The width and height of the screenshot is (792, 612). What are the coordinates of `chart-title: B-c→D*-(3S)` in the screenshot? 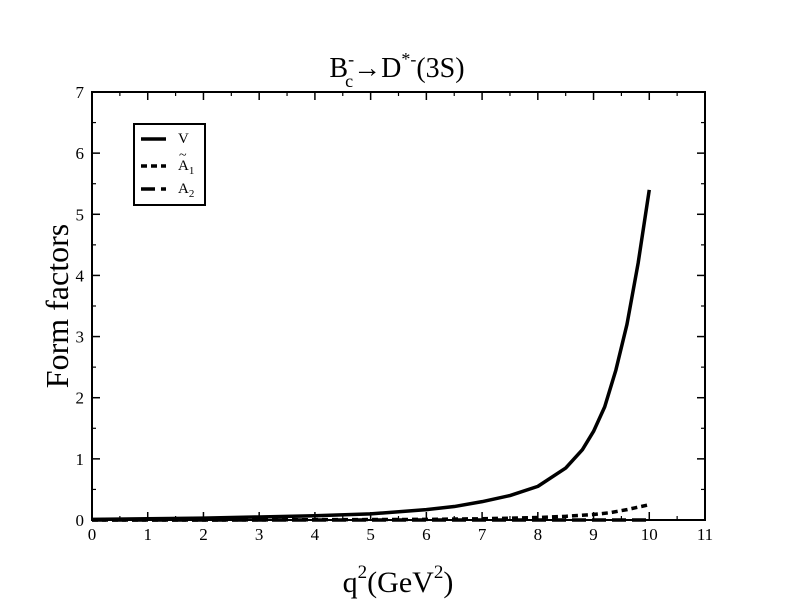 It's located at (396, 70).